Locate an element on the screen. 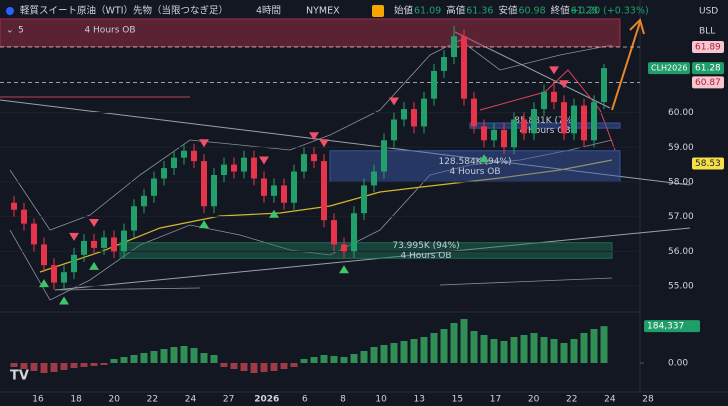 This screenshot has height=406, width=728. oscillator is located at coordinates (309, 346).